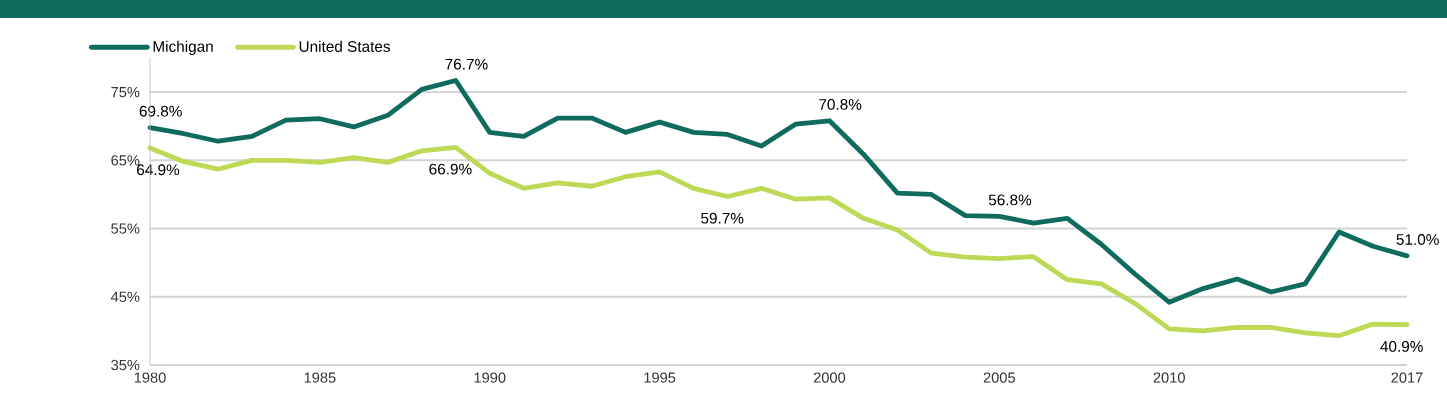 Image resolution: width=1447 pixels, height=404 pixels. I want to click on annotation: 40.9%, so click(1401, 346).